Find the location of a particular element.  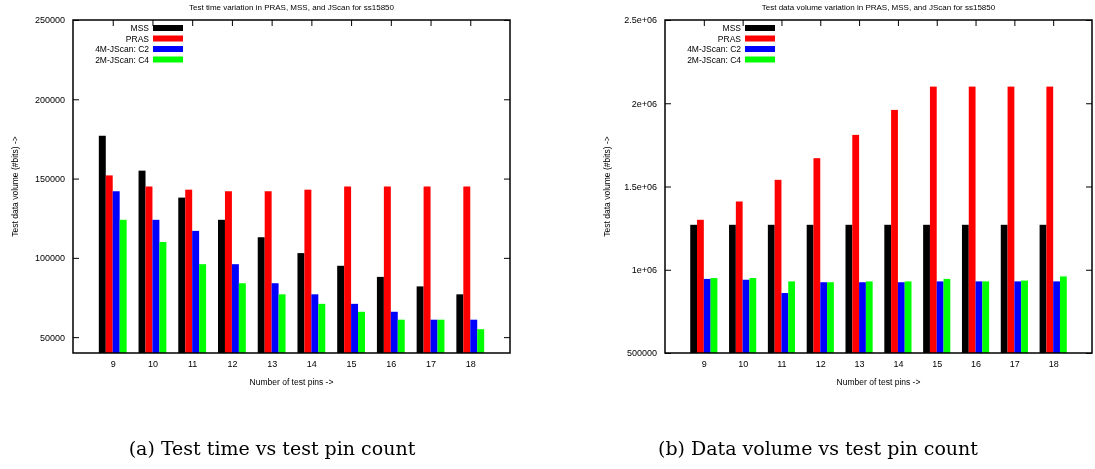

y-tick-label: 250000 is located at coordinates (49, 20).